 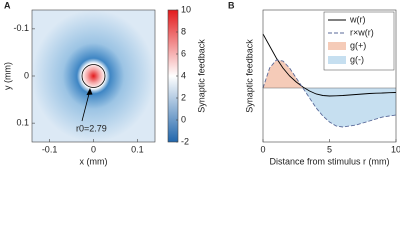 What do you see at coordinates (21, 28) in the screenshot?
I see `y-tick-label: -0.1` at bounding box center [21, 28].